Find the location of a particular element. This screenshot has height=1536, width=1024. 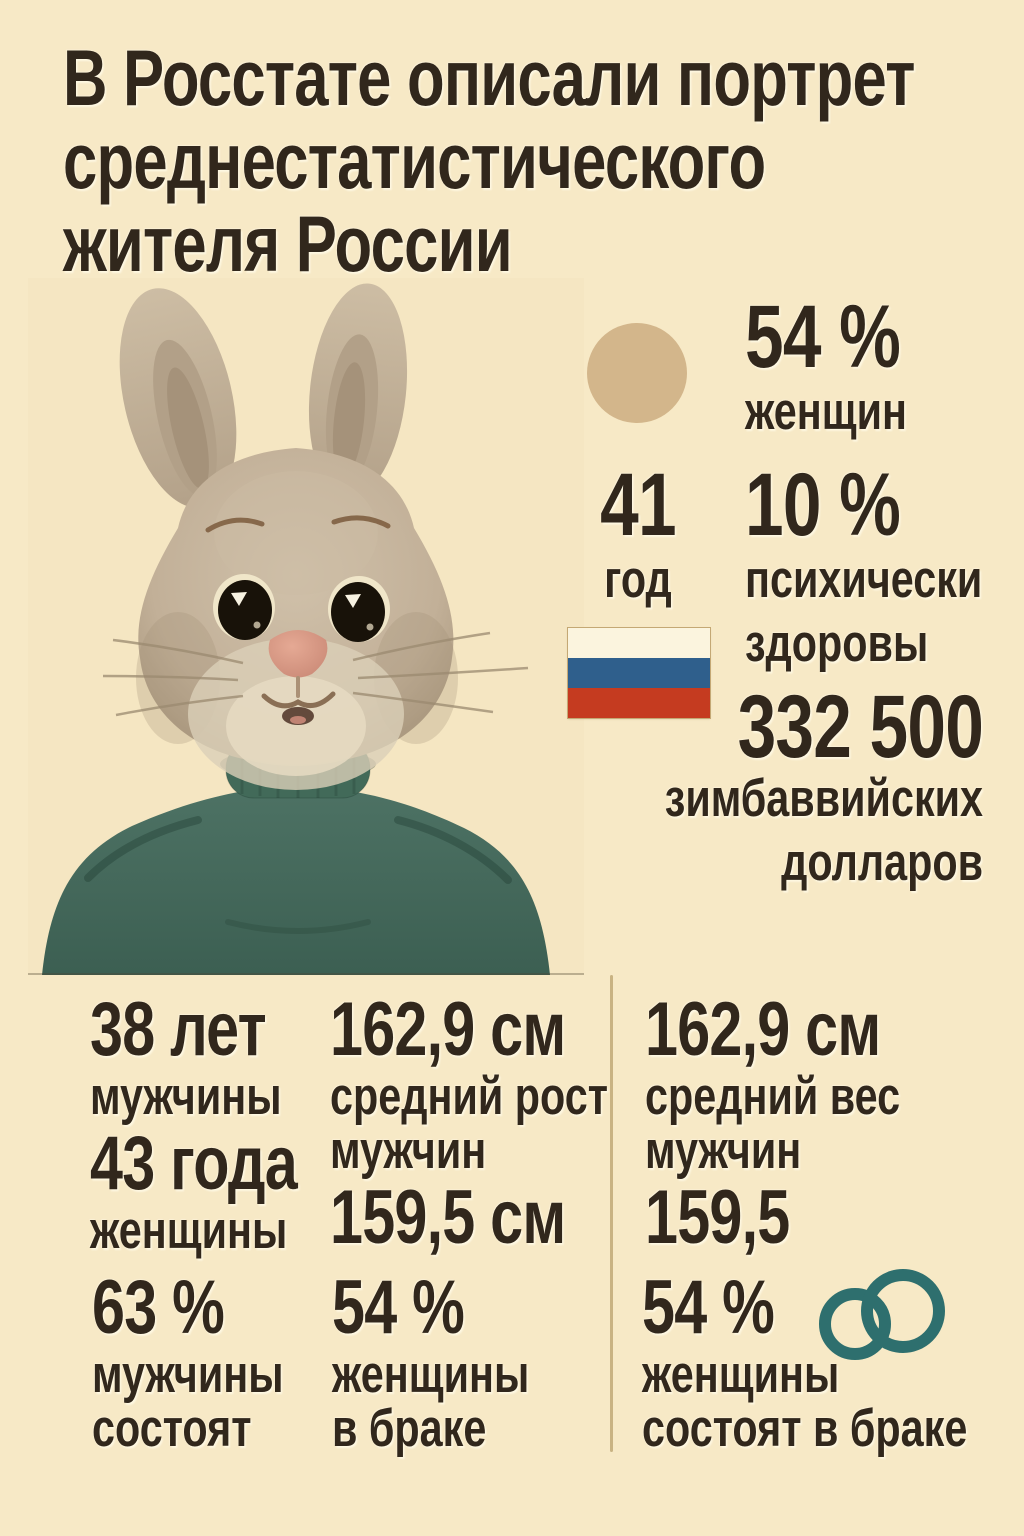

stat-age-by-gender: 38 лет мужчины 43 года женщины is located at coordinates (194, 1123).